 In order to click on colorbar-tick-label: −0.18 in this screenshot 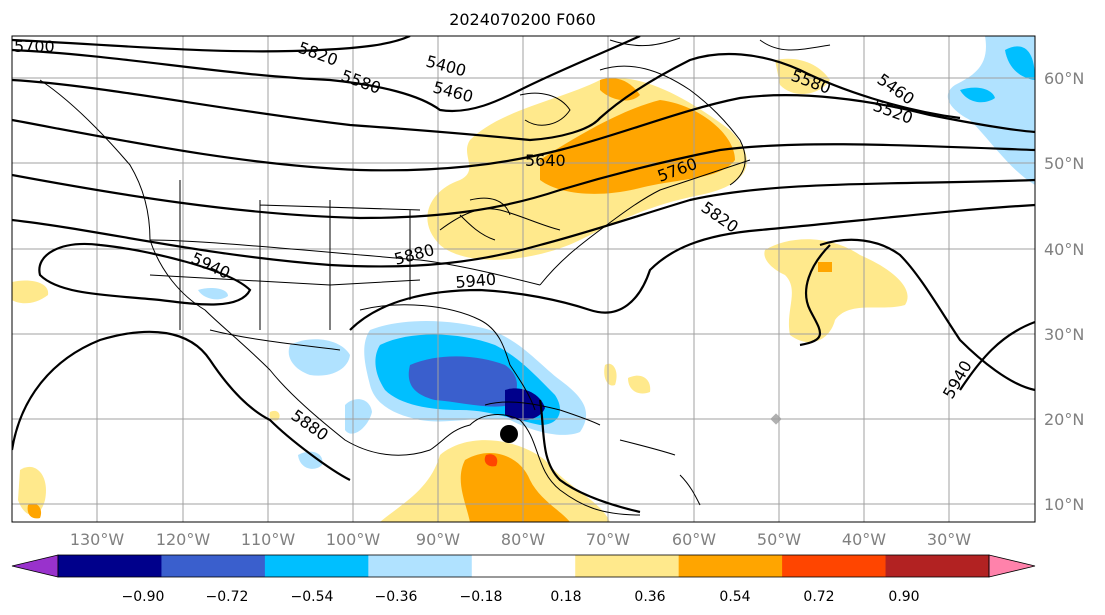, I will do `click(481, 597)`.